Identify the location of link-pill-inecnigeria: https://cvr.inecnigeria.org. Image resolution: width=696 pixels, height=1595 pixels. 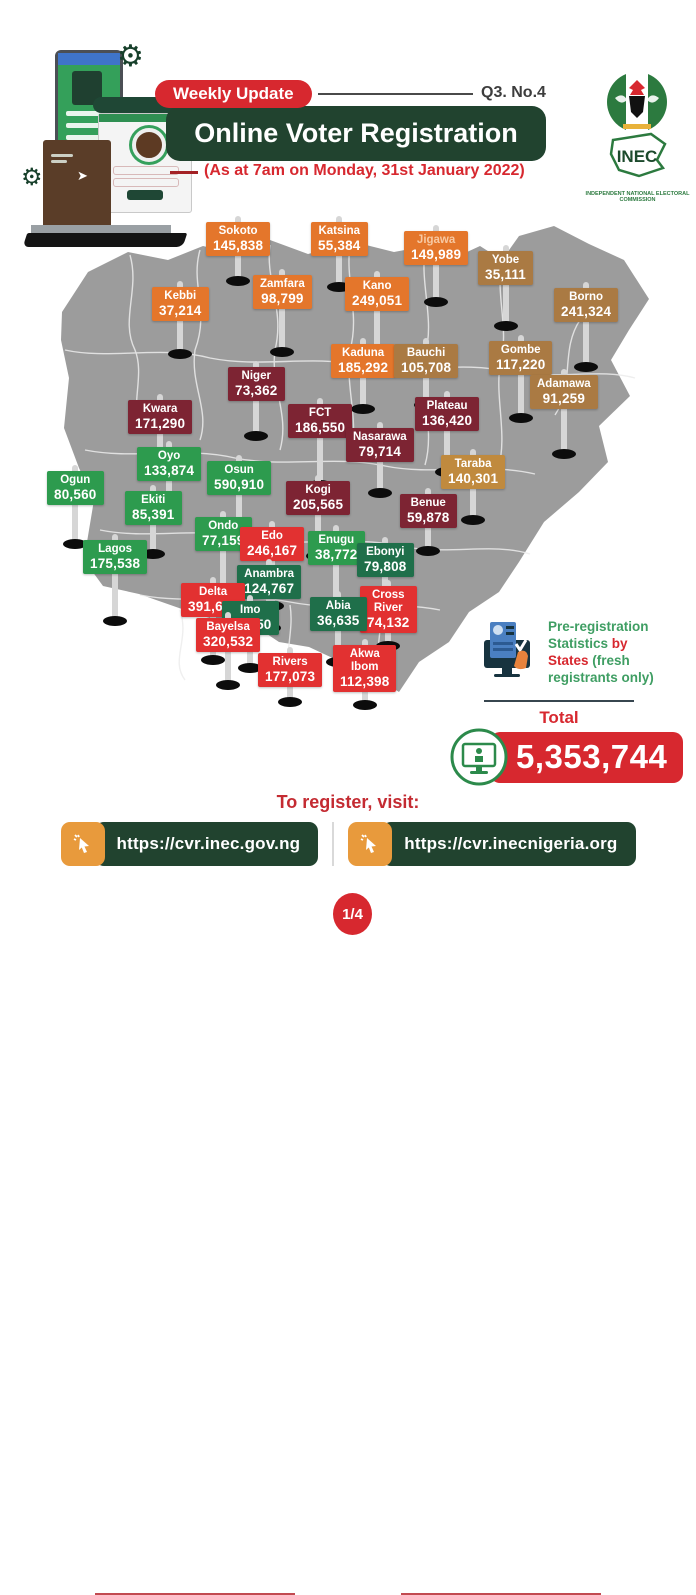
(492, 844).